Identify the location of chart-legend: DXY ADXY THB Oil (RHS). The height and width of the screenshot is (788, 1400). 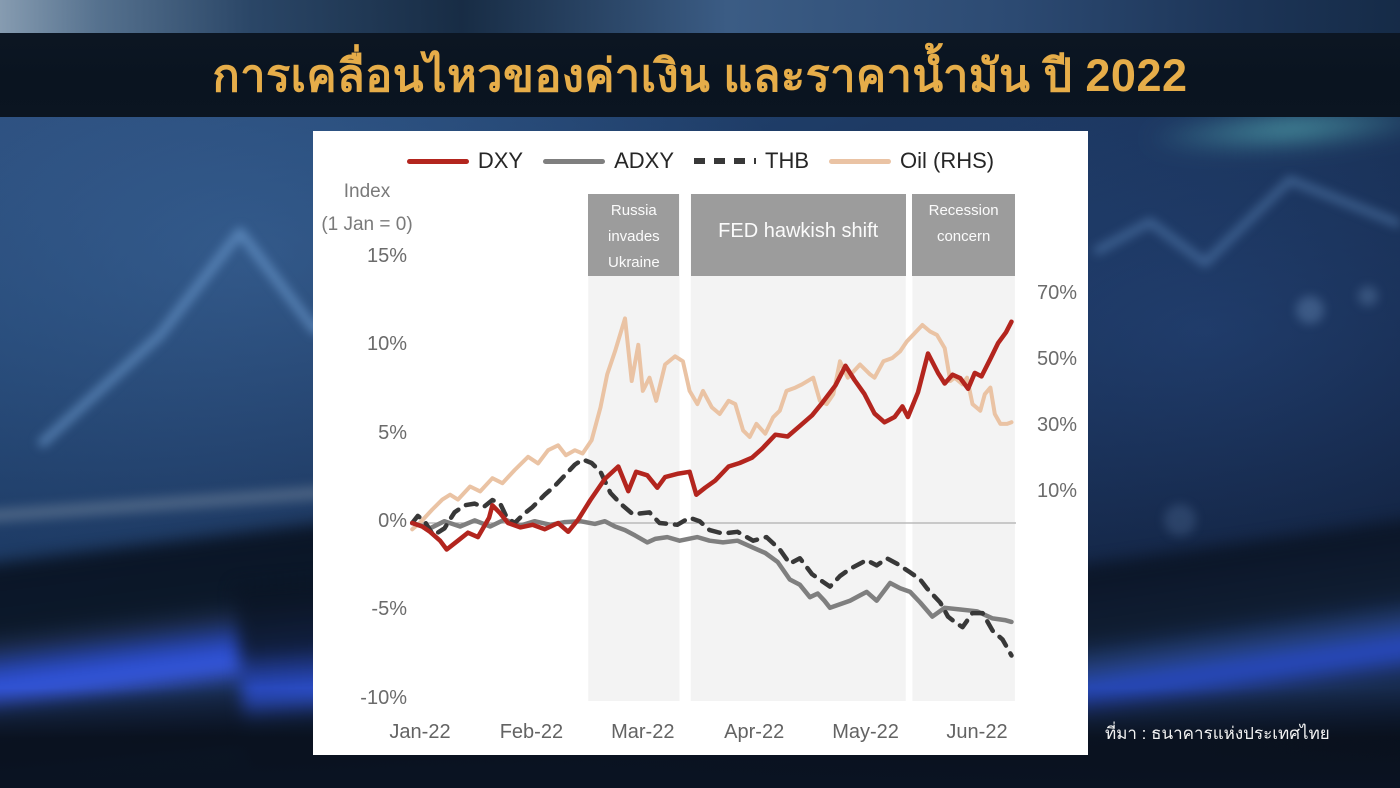
(700, 161).